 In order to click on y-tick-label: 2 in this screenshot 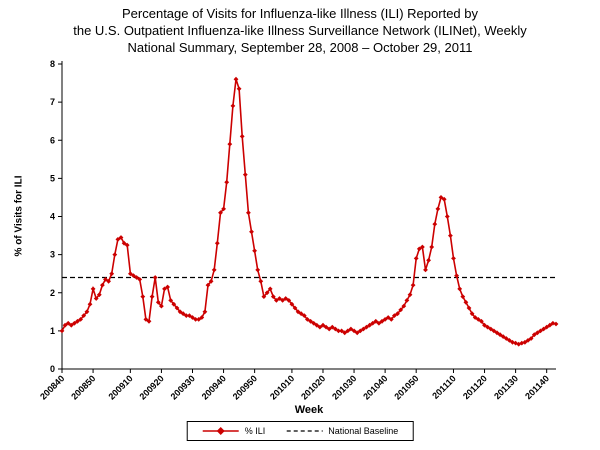, I will do `click(52, 293)`.